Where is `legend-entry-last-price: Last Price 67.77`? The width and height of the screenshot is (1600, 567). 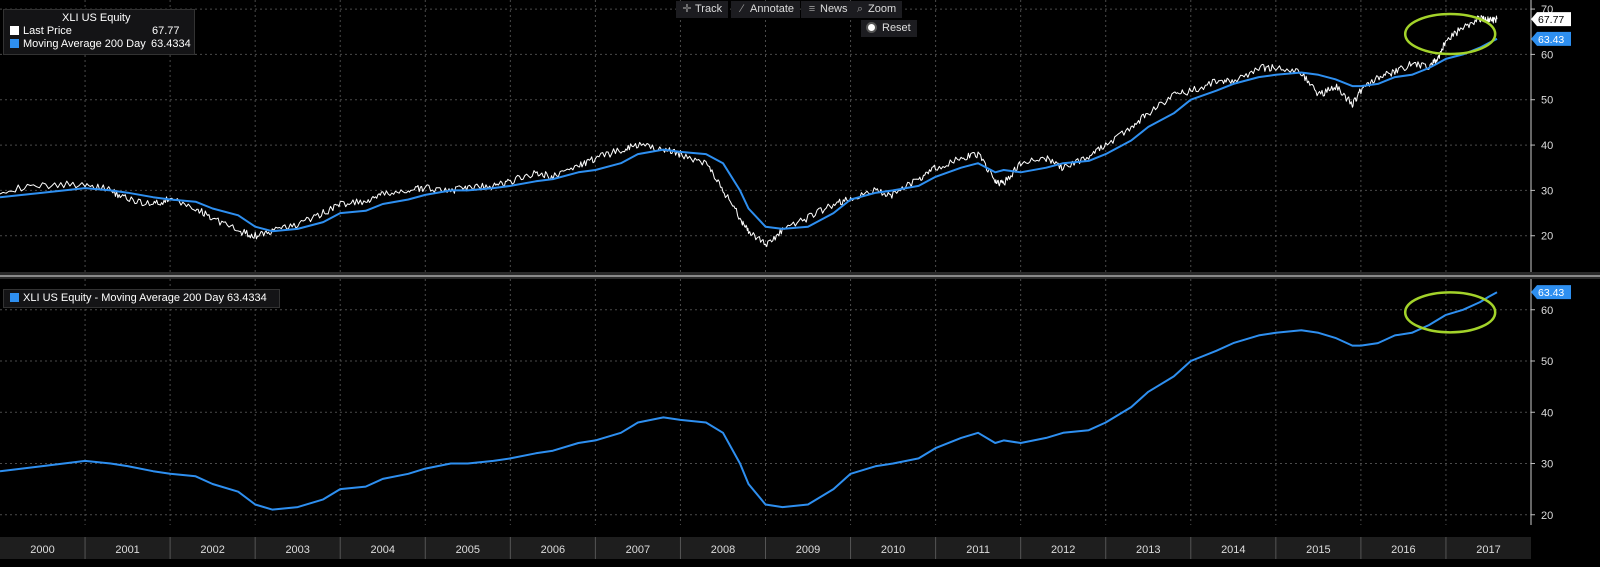
legend-entry-last-price: Last Price 67.77 is located at coordinates (99, 31).